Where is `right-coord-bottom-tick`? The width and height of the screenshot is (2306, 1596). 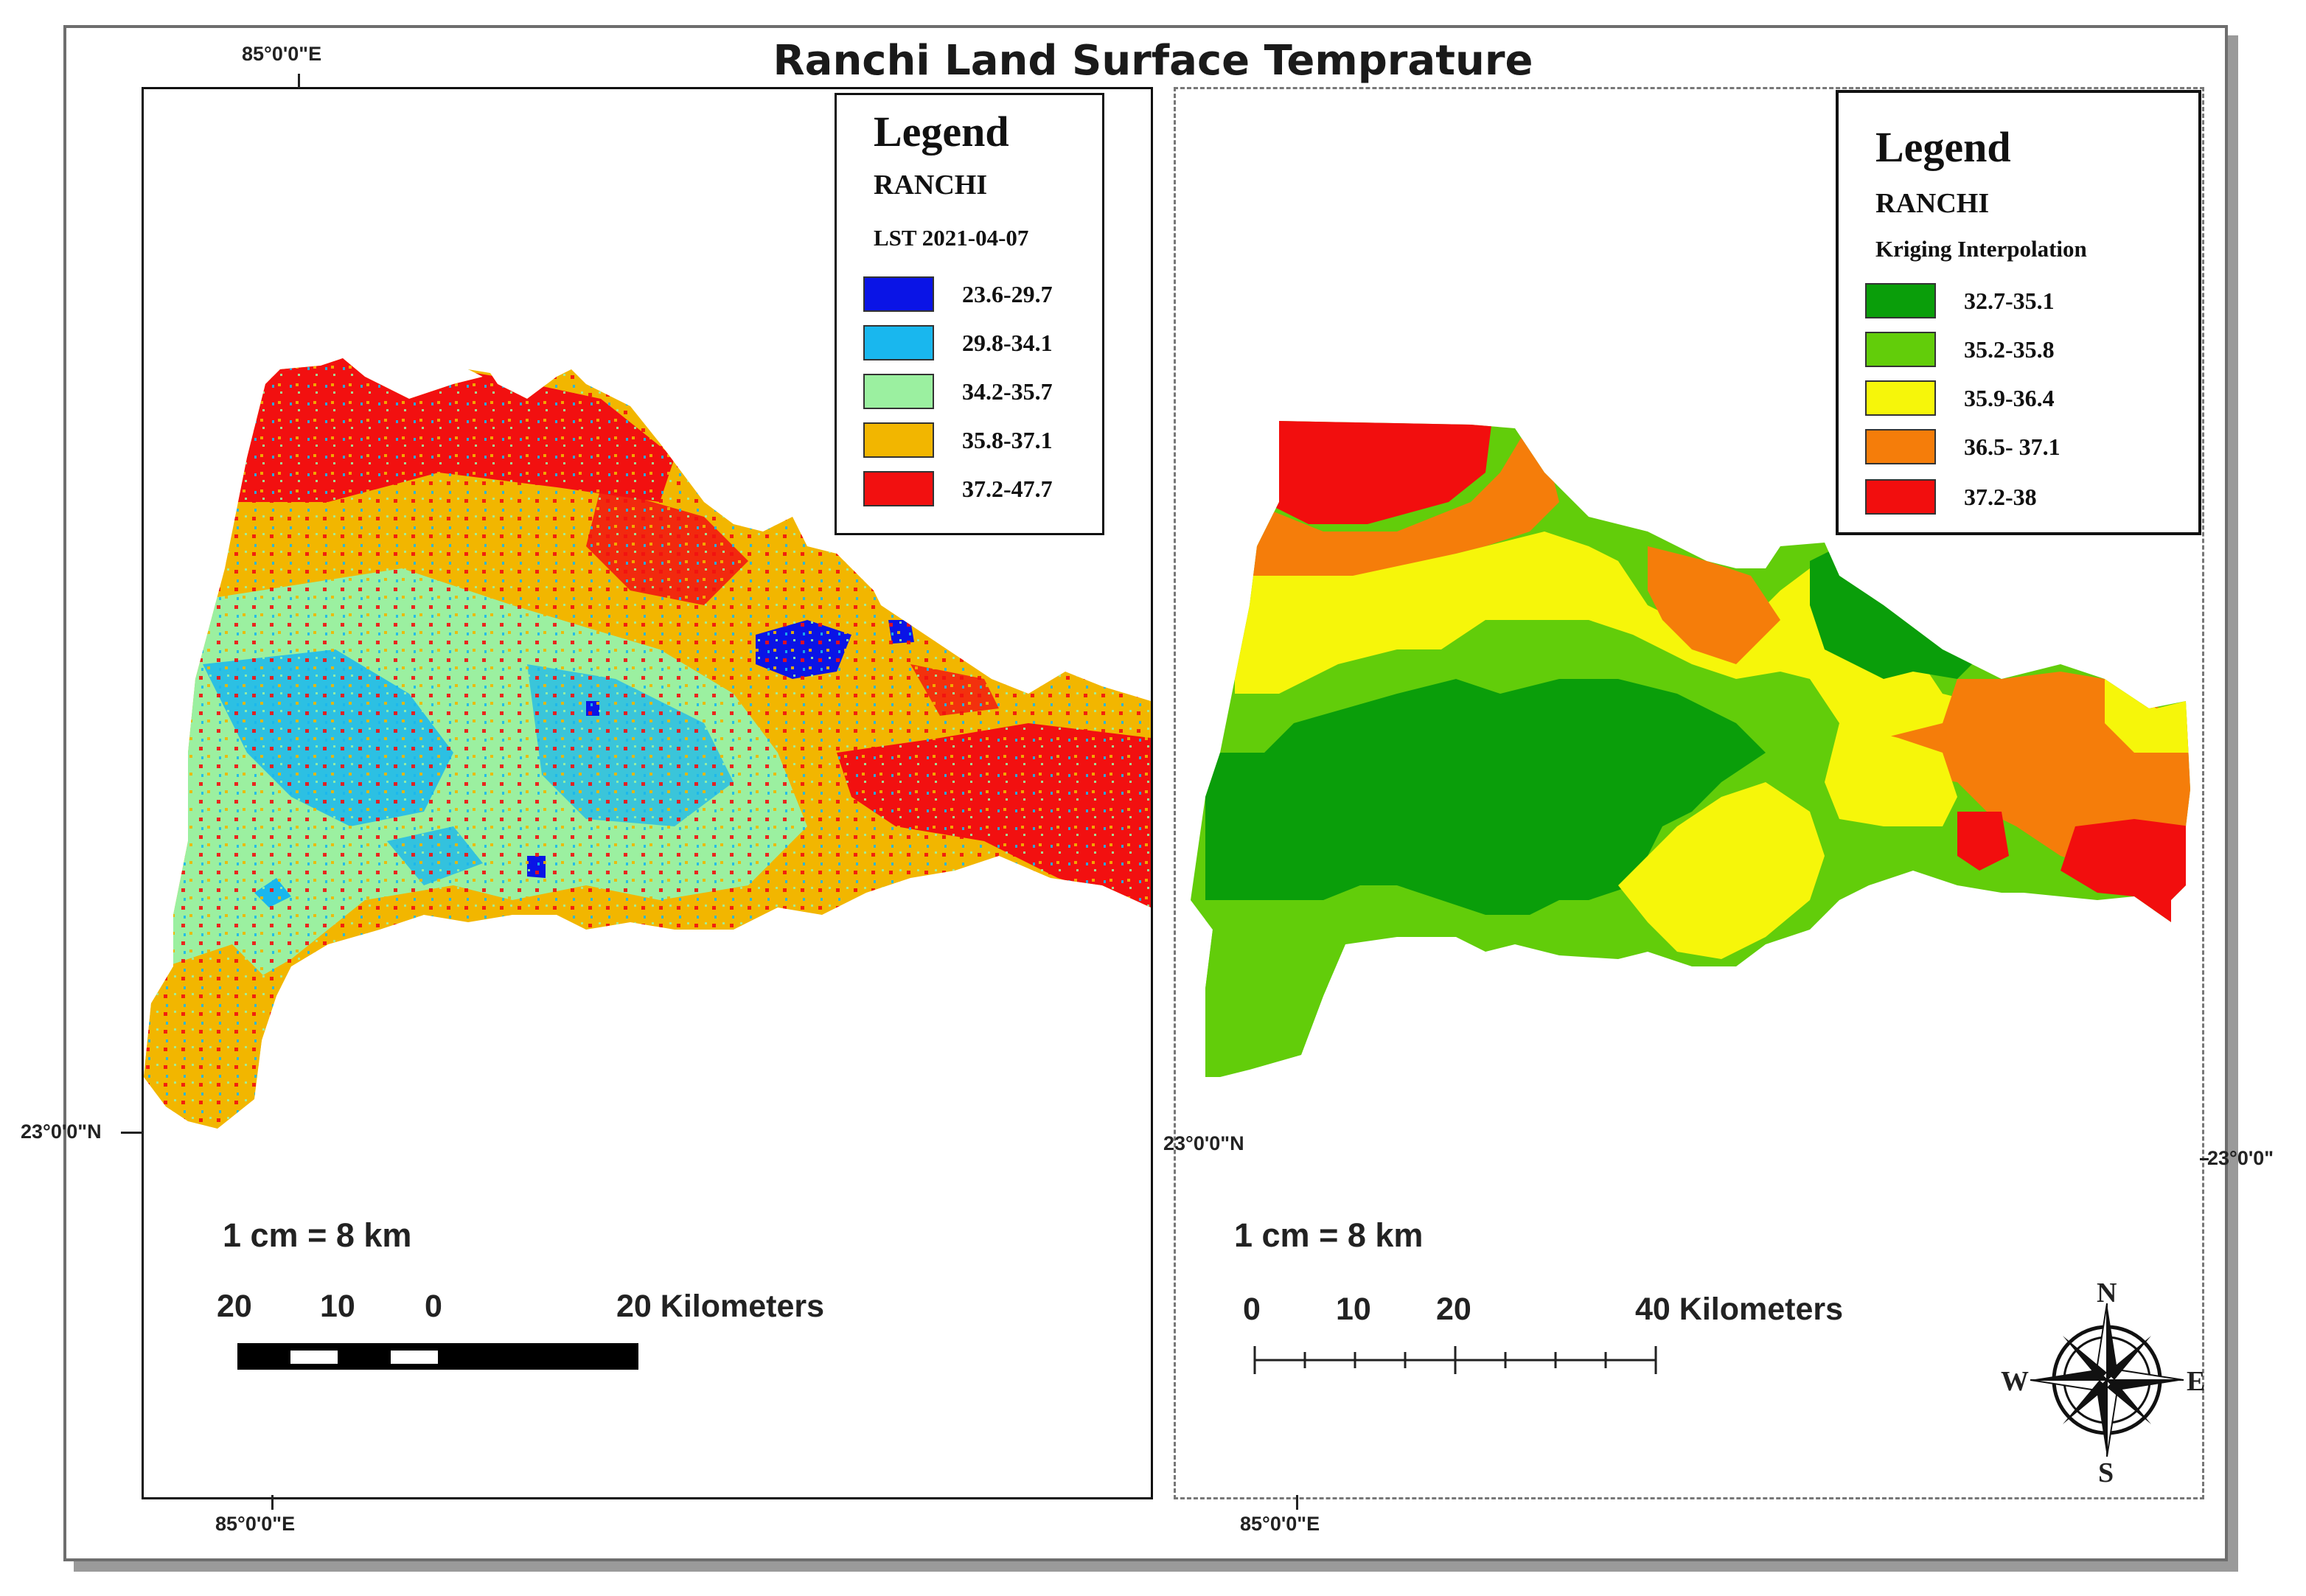
right-coord-bottom-tick is located at coordinates (1297, 1503).